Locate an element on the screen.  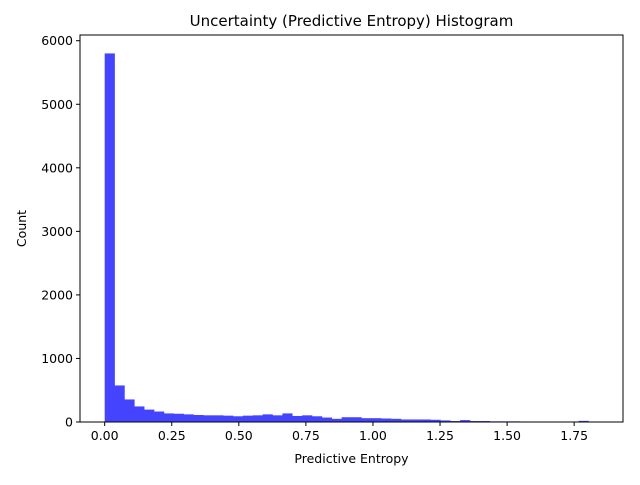
x-tick-label: 0.50 is located at coordinates (239, 435).